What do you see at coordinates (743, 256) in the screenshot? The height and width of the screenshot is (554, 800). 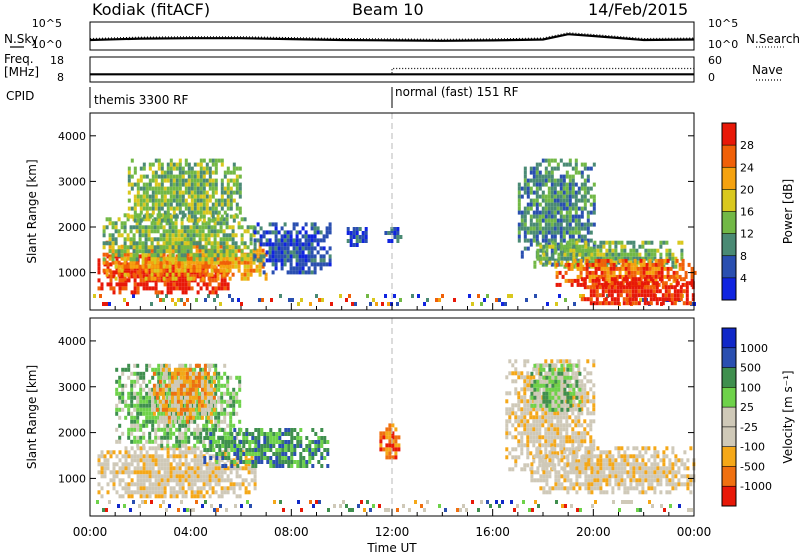 I see `power-colorbar-label-5: 8` at bounding box center [743, 256].